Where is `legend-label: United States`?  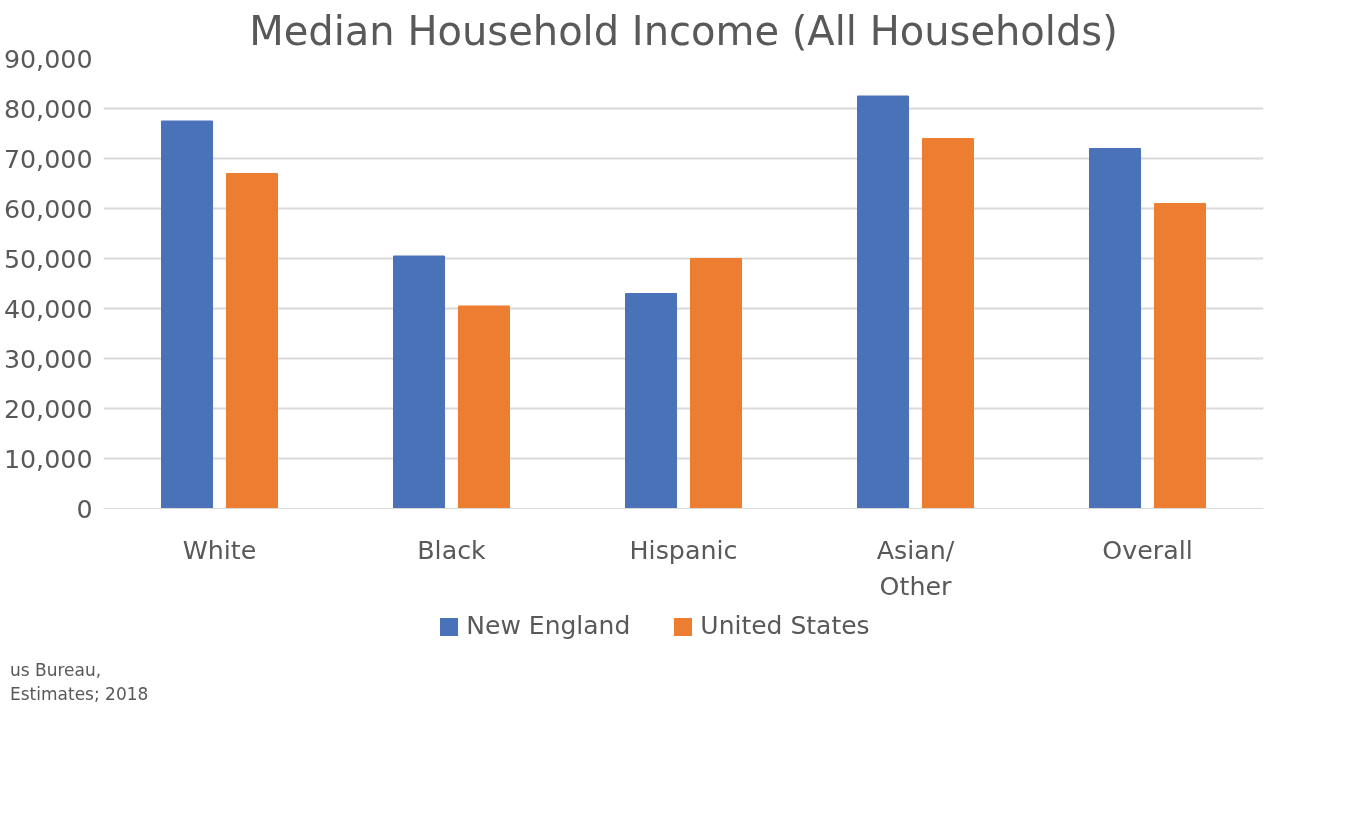
legend-label: United States is located at coordinates (784, 626).